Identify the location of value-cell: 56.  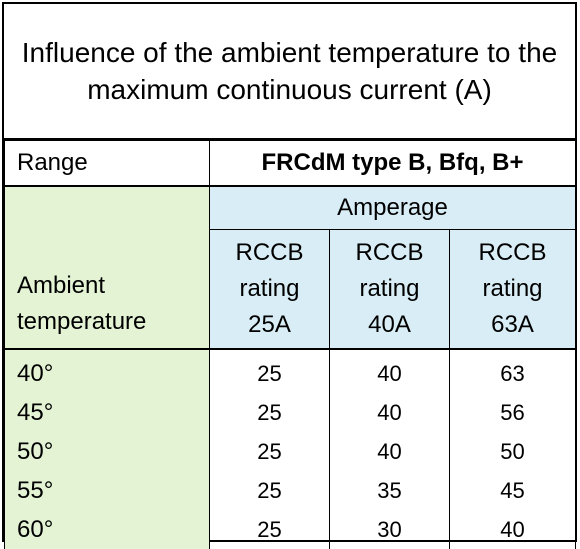
(512, 412).